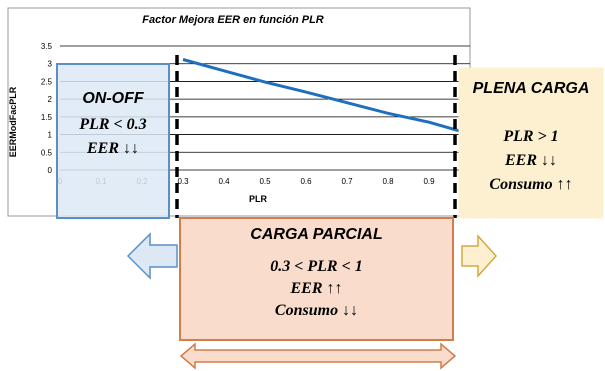 This screenshot has width=605, height=371. I want to click on x-tick-label: 0.5, so click(265, 181).